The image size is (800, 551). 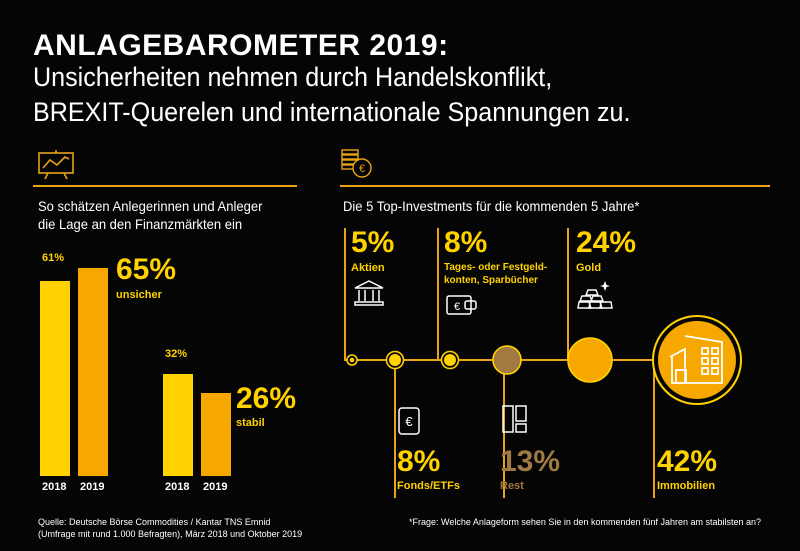 What do you see at coordinates (150, 206) in the screenshot?
I see `left-heading-line1: So schätzen Anlegerinnen und Anleger` at bounding box center [150, 206].